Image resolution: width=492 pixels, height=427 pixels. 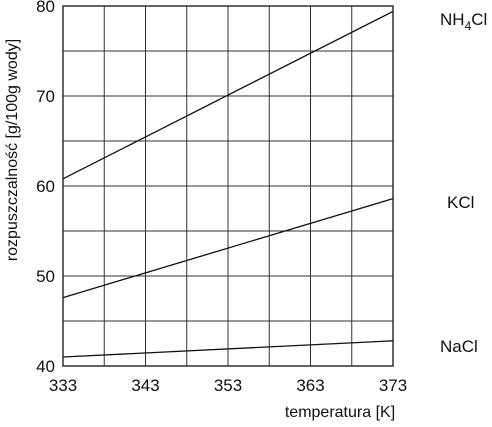 I want to click on x-tick-label: 333, so click(x=63, y=385).